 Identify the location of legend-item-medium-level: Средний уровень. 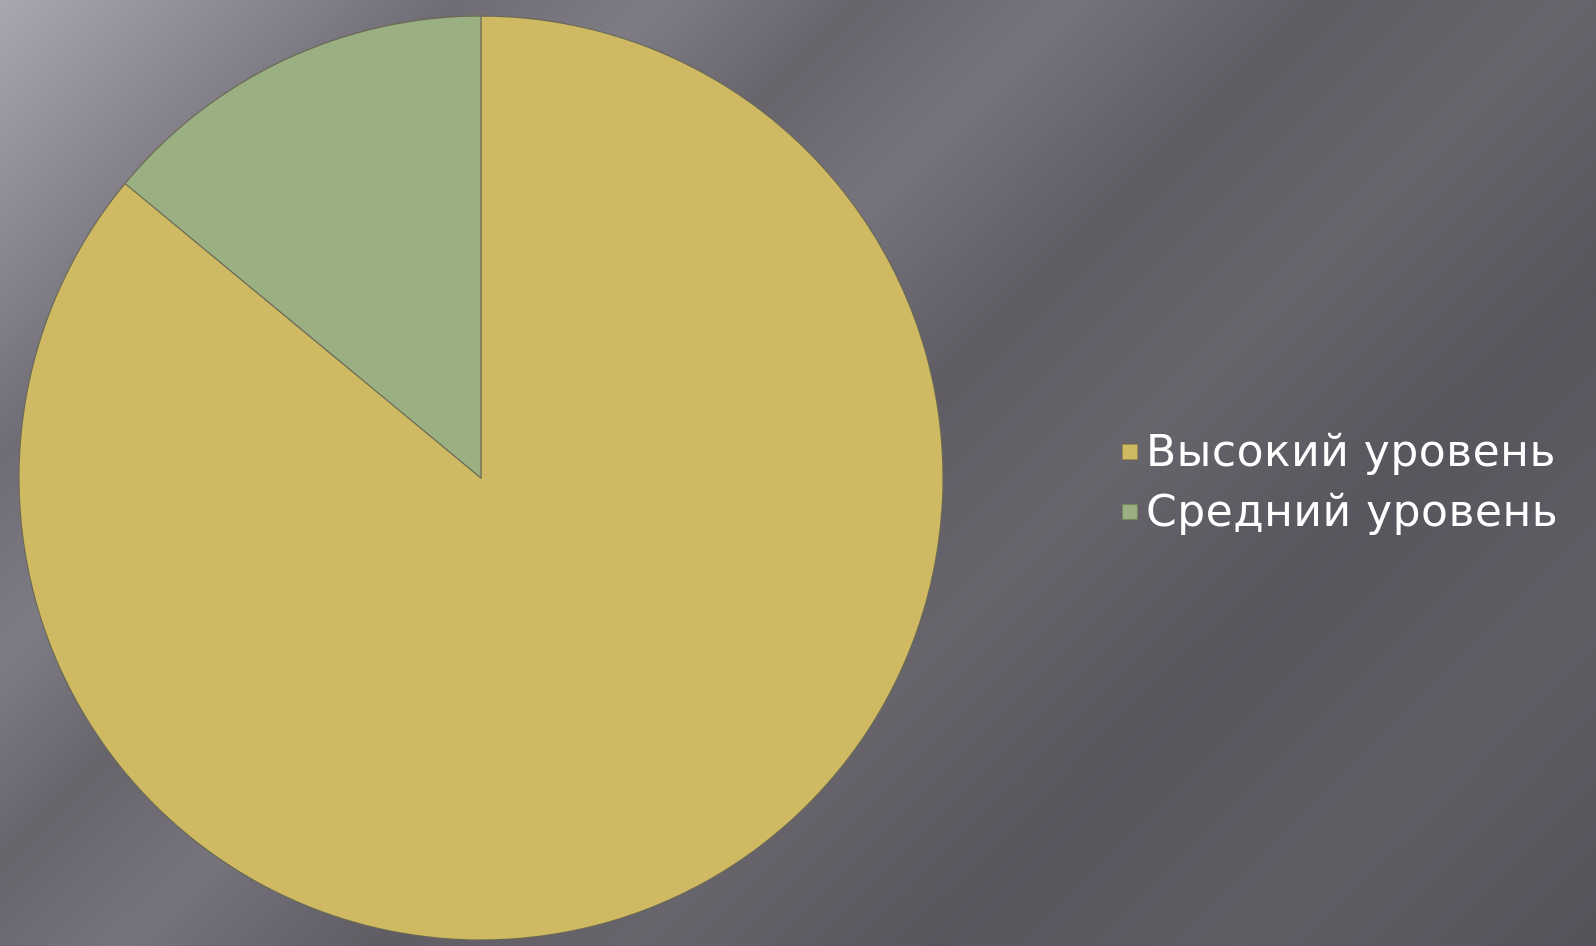
(1340, 512).